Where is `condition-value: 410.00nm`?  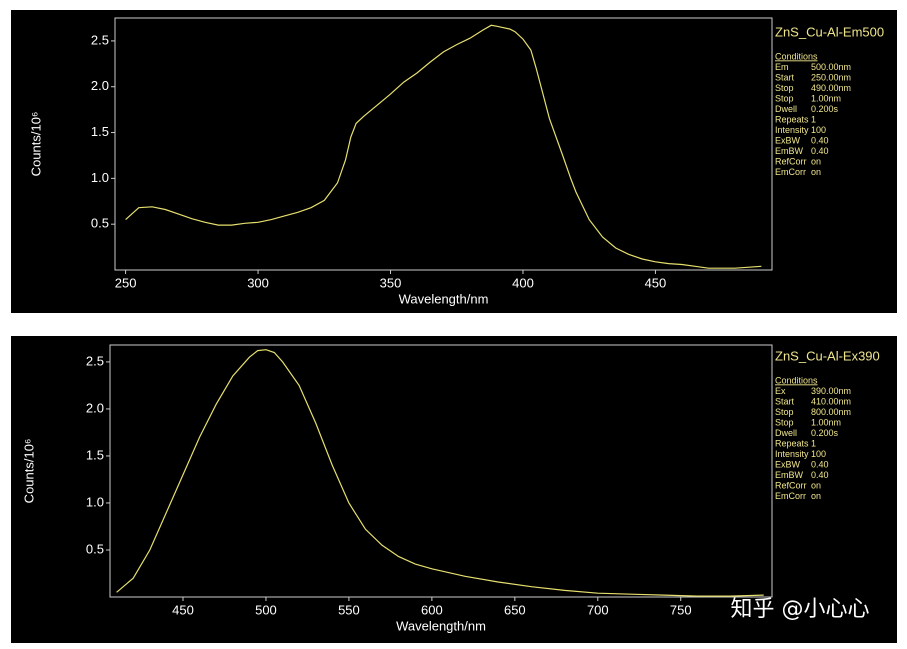
condition-value: 410.00nm is located at coordinates (831, 401).